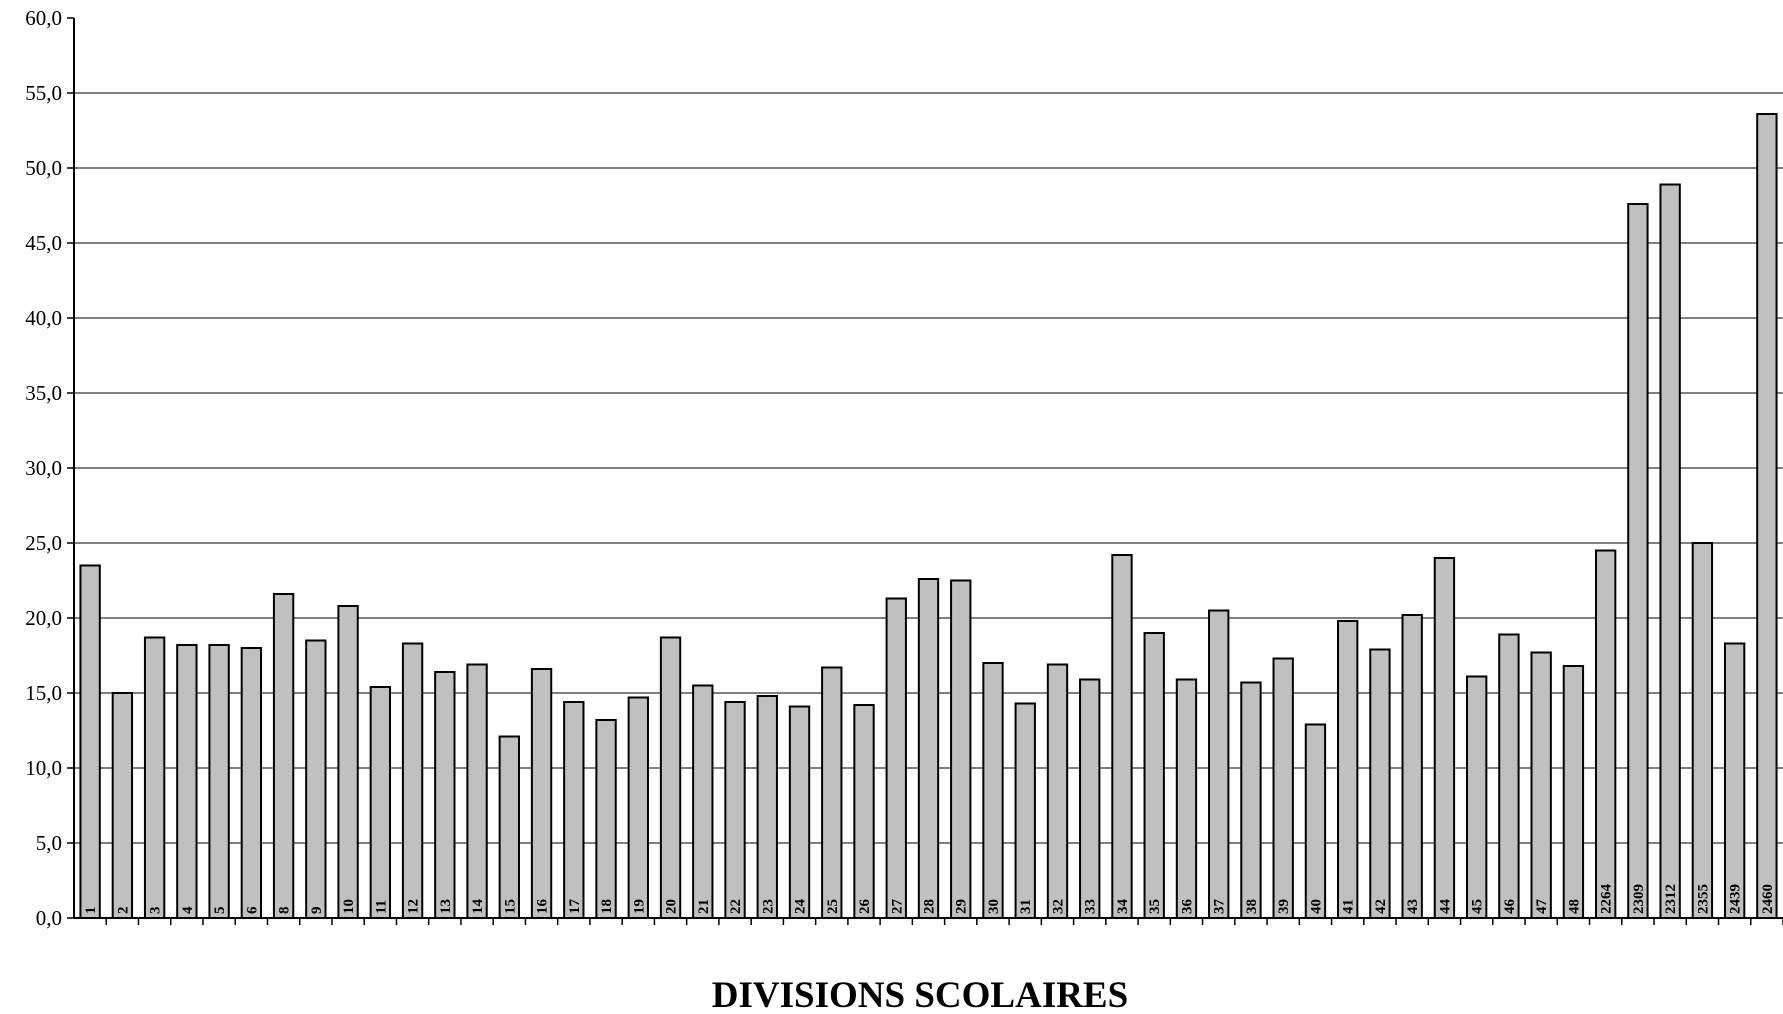 This screenshot has height=1014, width=1783. What do you see at coordinates (43, 168) in the screenshot?
I see `y-tick-label: 50,0` at bounding box center [43, 168].